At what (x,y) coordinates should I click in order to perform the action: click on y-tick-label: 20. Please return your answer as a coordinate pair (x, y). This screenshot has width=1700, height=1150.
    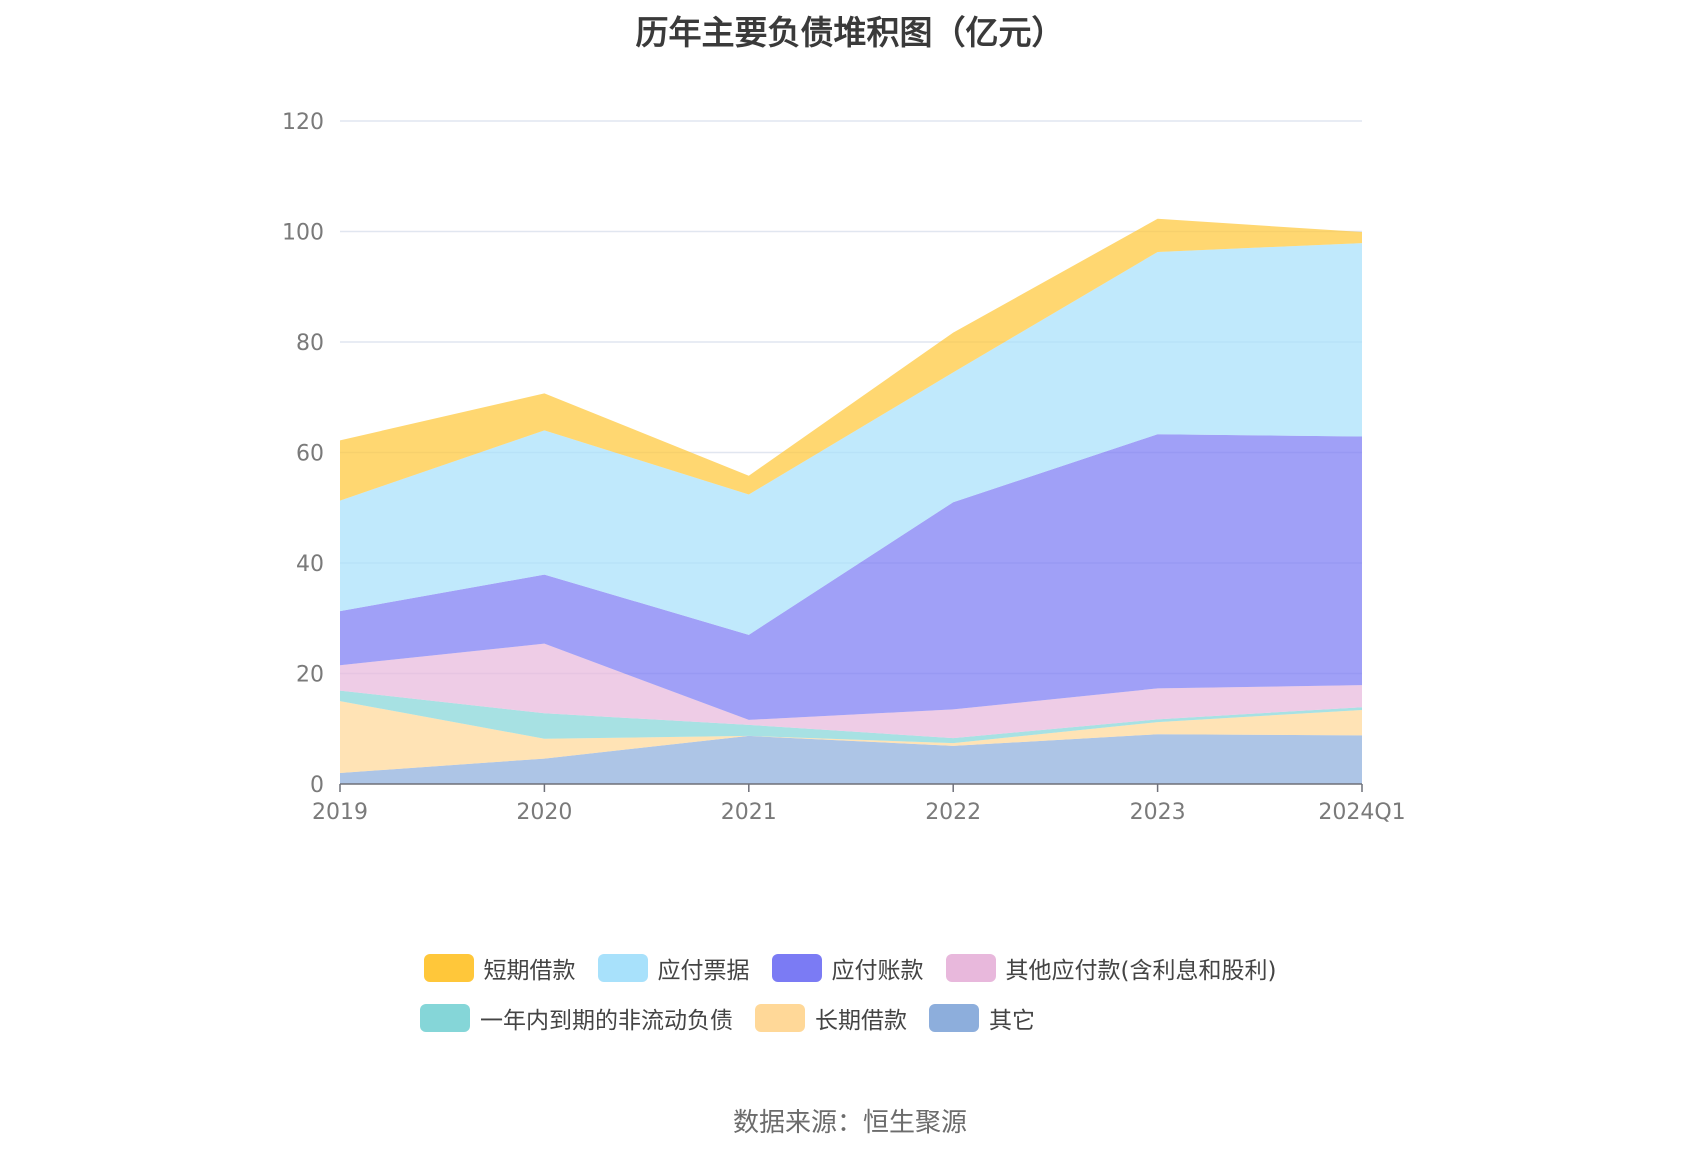
    Looking at the image, I should click on (310, 675).